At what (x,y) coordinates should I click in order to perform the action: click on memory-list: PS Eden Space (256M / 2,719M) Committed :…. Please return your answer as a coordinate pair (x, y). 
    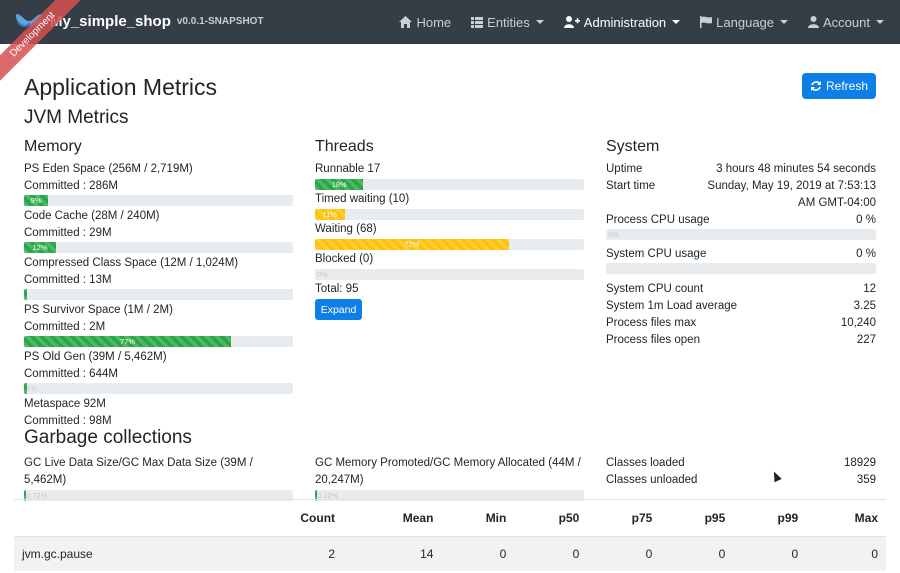
    Looking at the image, I should click on (158, 295).